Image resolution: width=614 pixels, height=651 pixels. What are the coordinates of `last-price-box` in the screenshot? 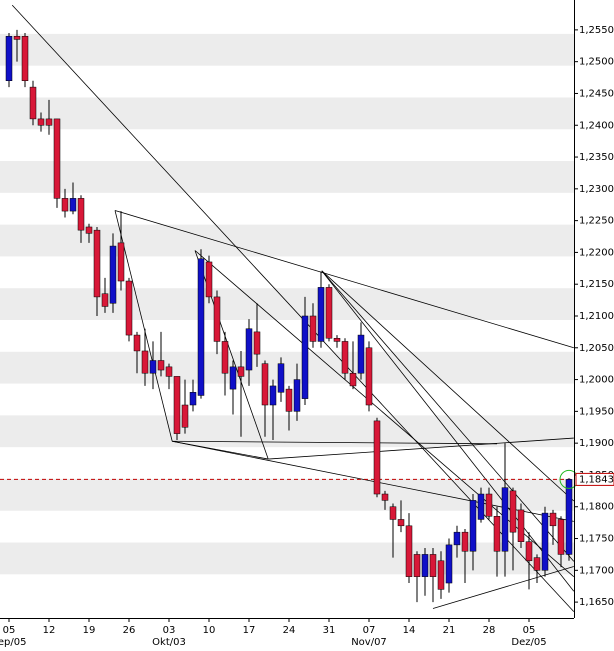 It's located at (594, 479).